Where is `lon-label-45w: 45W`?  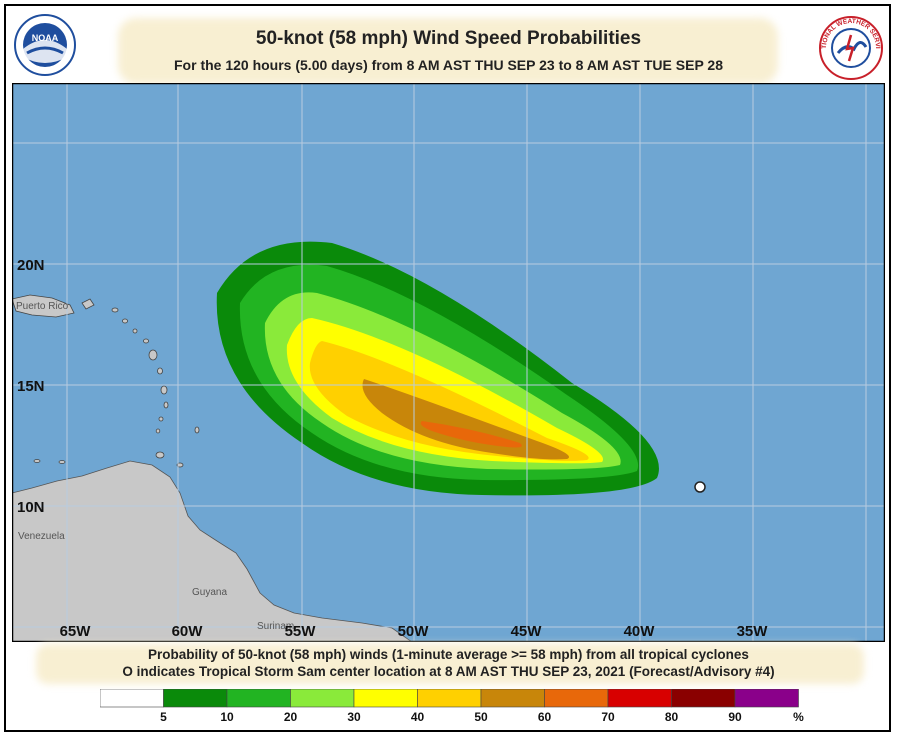 lon-label-45w: 45W is located at coordinates (527, 631).